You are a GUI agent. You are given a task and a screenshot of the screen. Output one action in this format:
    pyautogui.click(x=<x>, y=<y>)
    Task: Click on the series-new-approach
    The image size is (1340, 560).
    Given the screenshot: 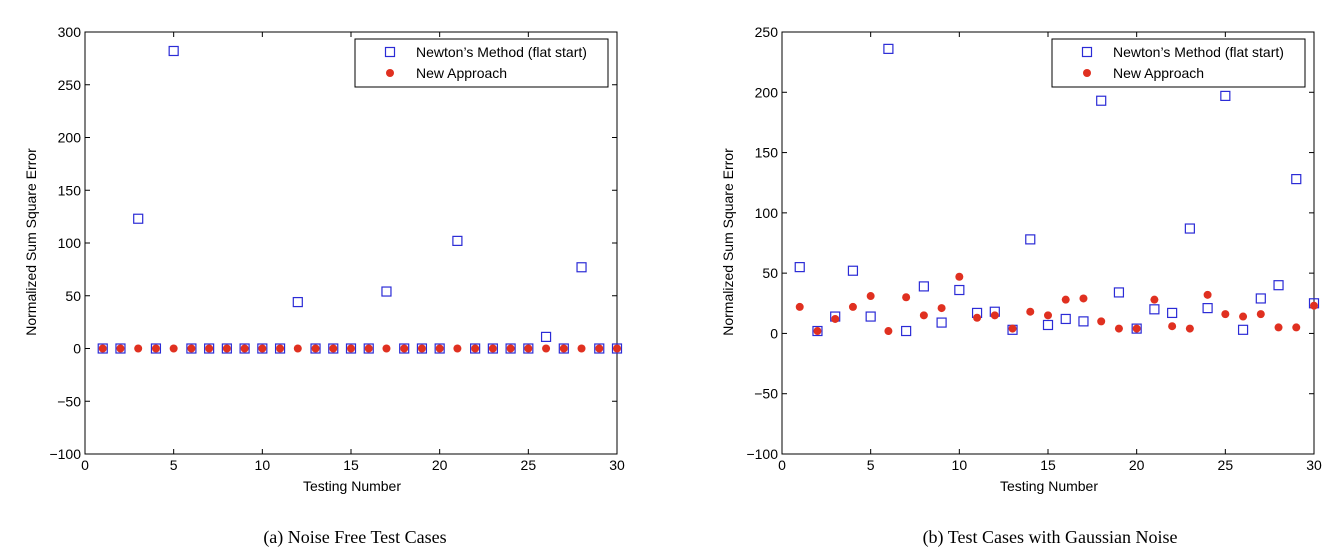 What is the action you would take?
    pyautogui.click(x=359, y=348)
    